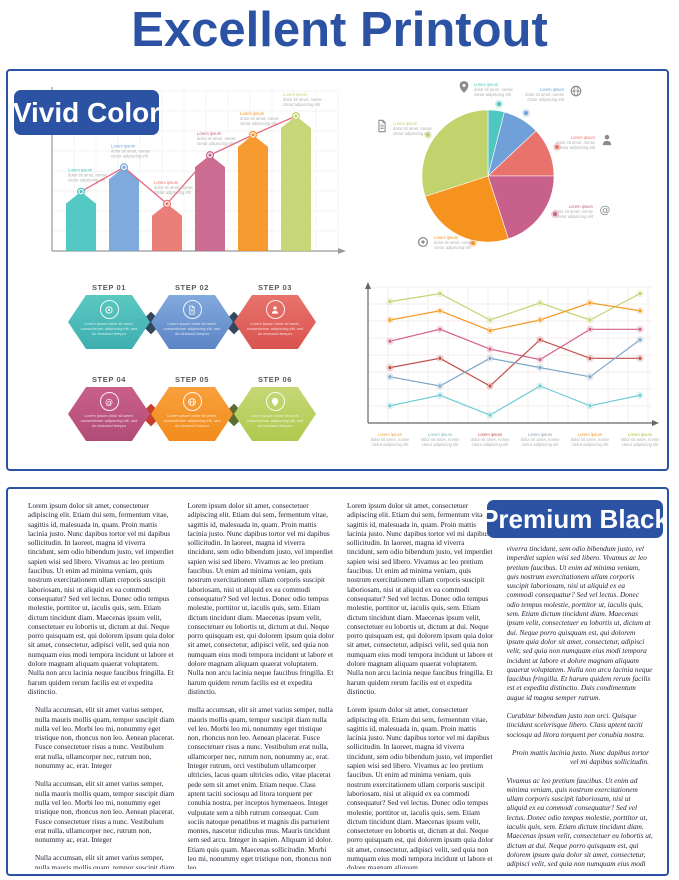 The height and width of the screenshot is (880, 679). I want to click on at-icon: @, so click(109, 401).